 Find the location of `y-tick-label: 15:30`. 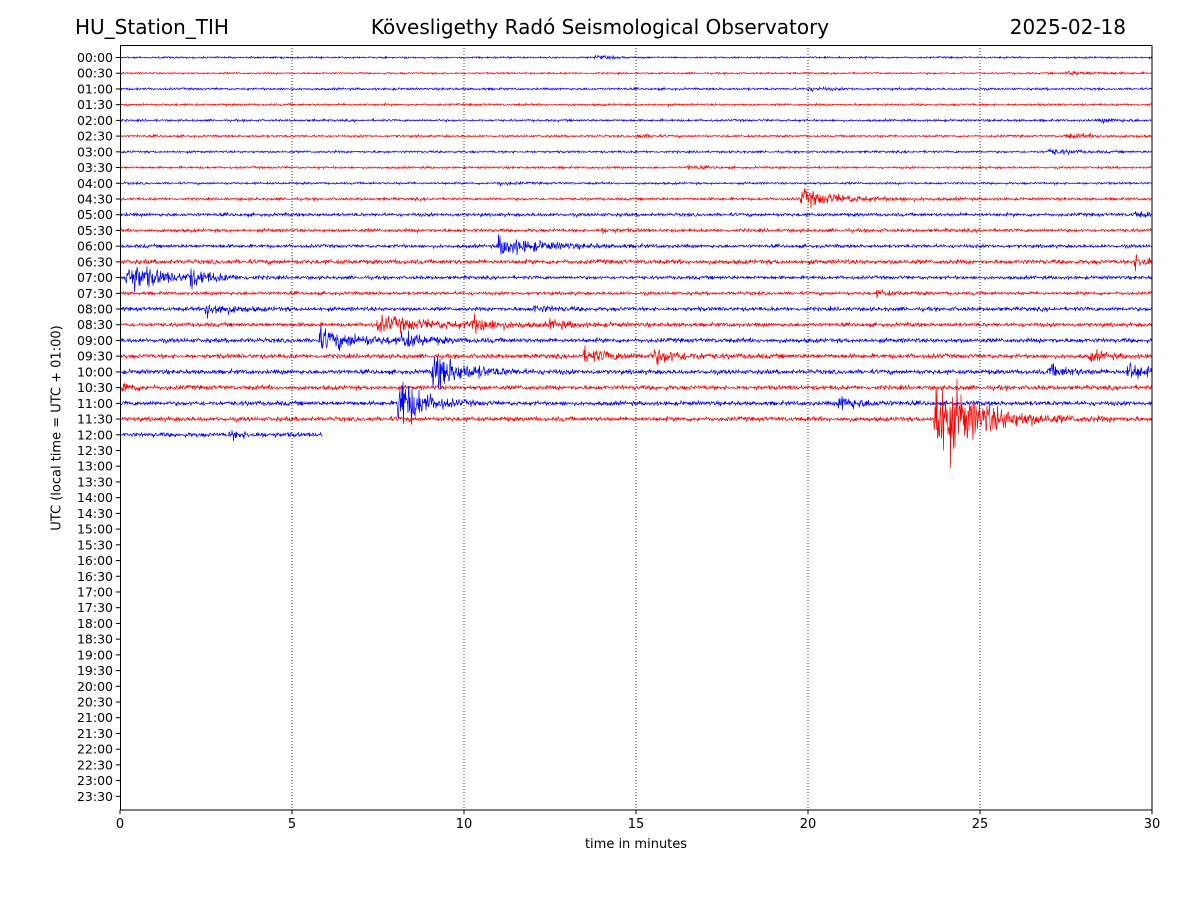

y-tick-label: 15:30 is located at coordinates (95, 544).